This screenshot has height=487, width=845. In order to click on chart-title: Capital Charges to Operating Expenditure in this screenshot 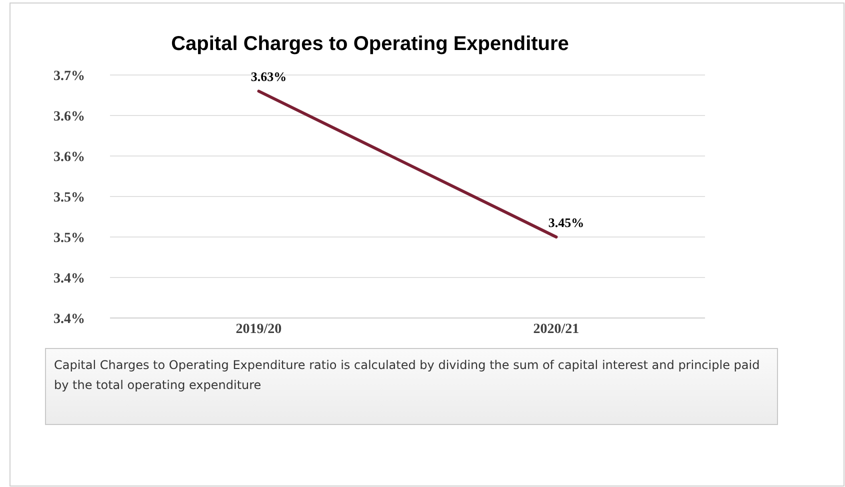, I will do `click(370, 44)`.